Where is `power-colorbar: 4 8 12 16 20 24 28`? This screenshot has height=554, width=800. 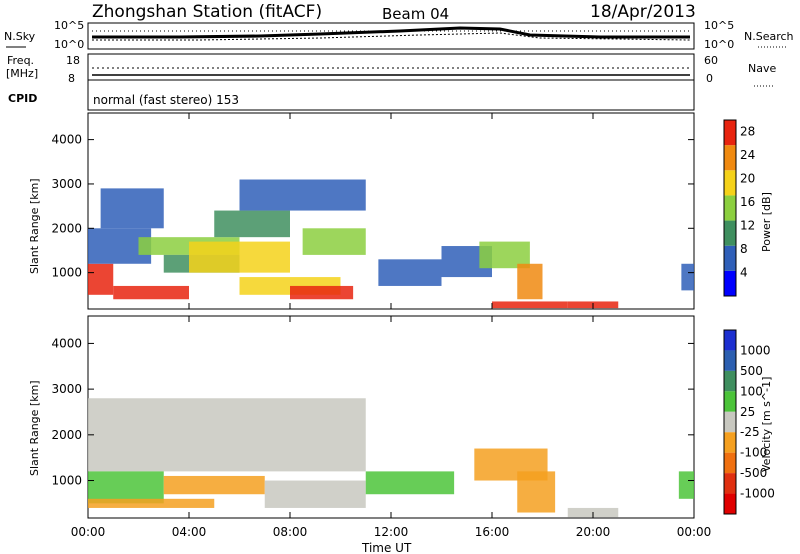 power-colorbar: 4 8 12 16 20 24 28 is located at coordinates (739, 208).